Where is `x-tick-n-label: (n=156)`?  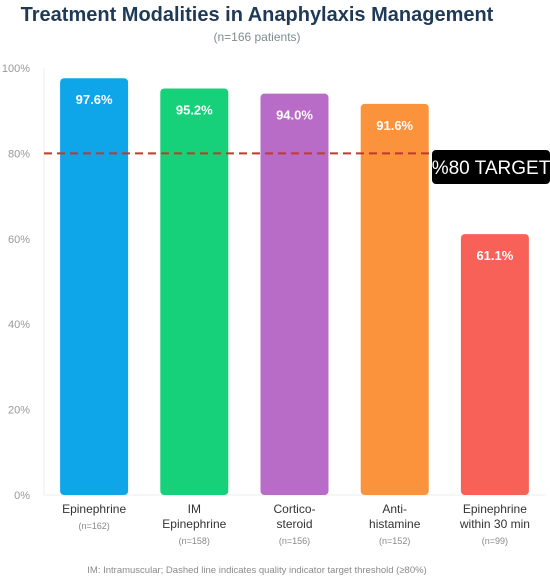
x-tick-n-label: (n=156) is located at coordinates (294, 541).